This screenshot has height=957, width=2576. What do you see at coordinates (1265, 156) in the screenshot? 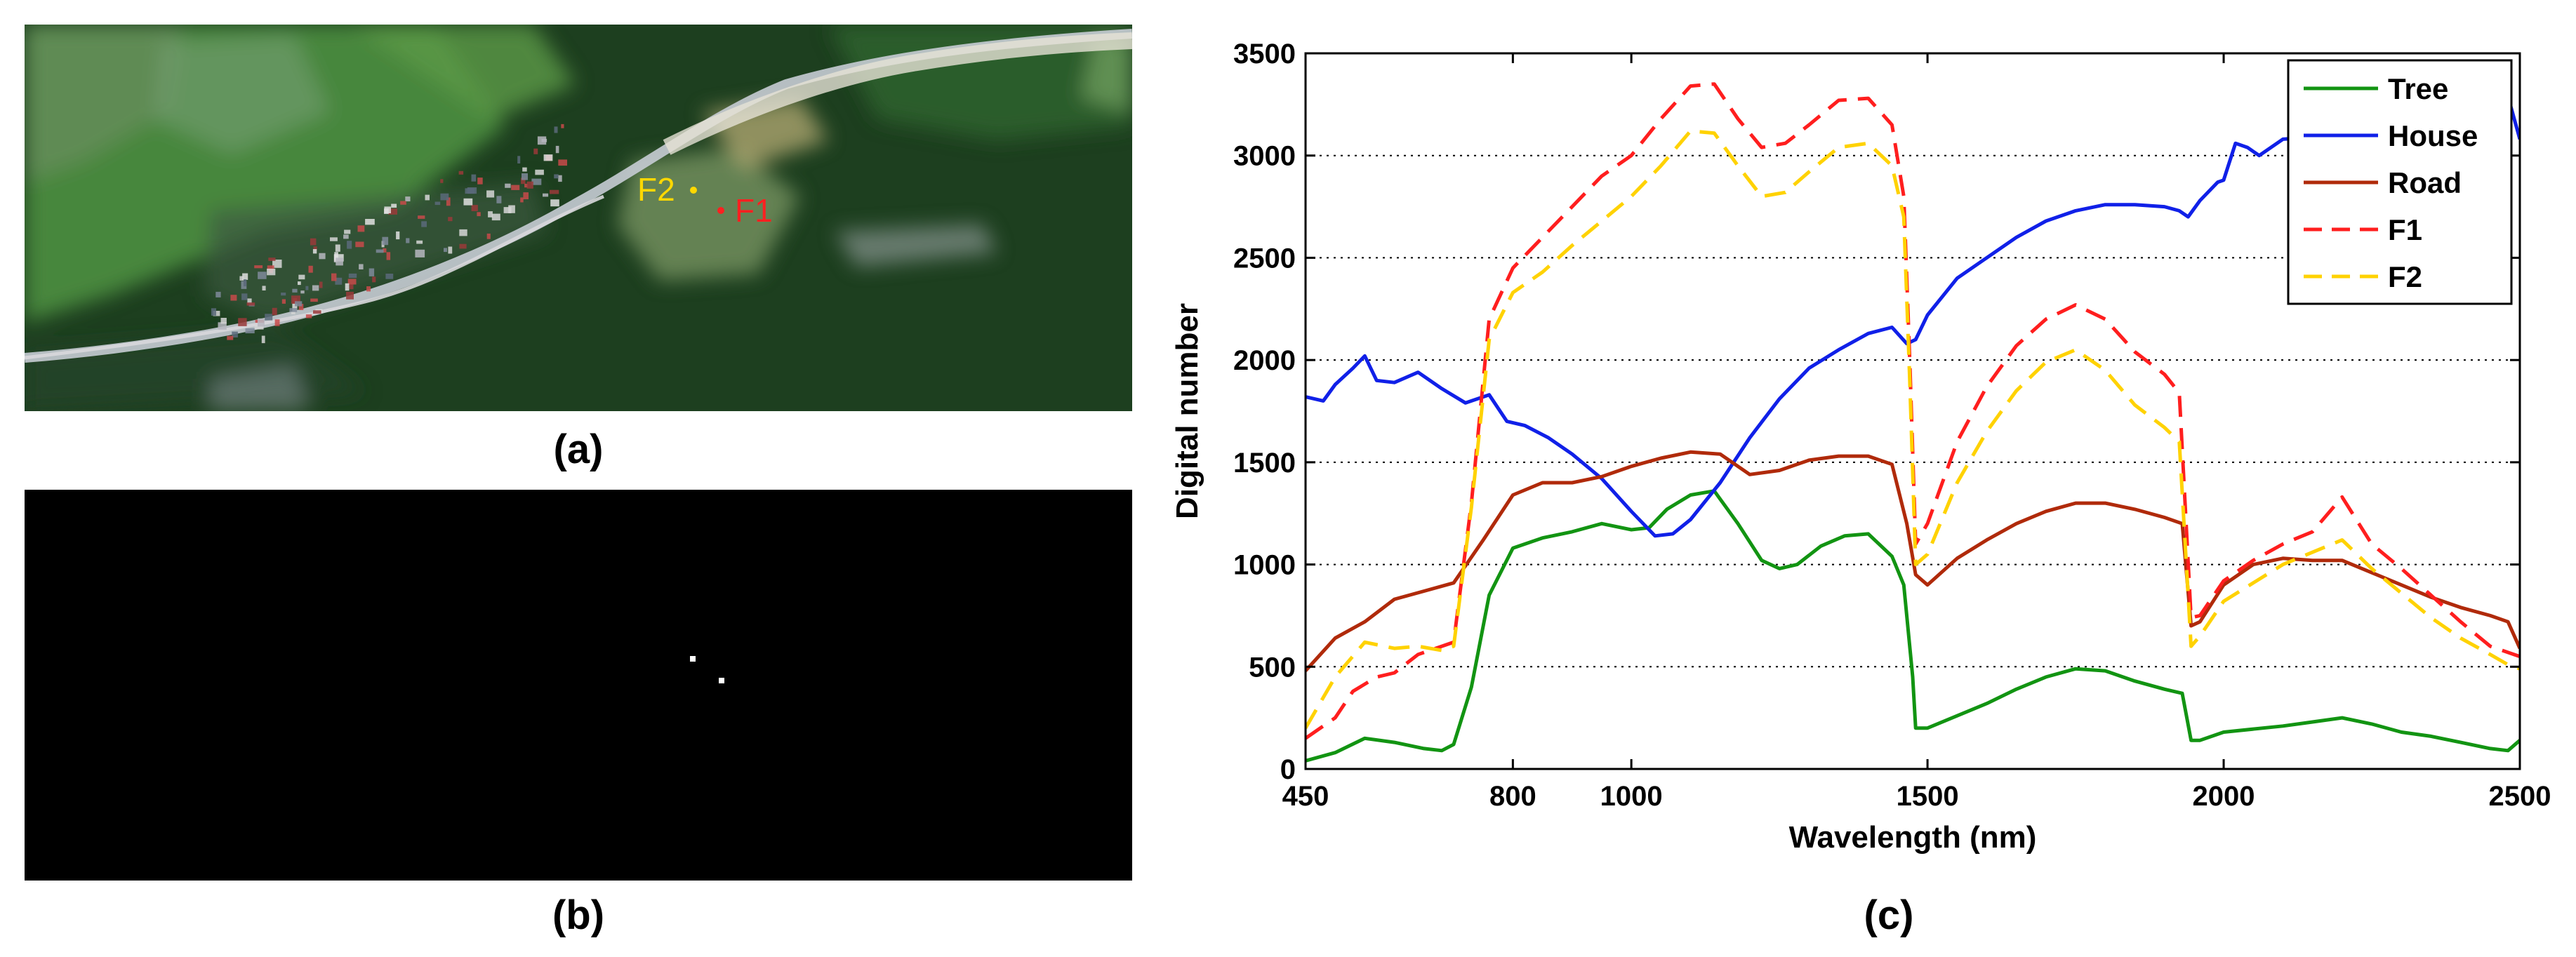
I see `y-tick-label: 3000` at bounding box center [1265, 156].